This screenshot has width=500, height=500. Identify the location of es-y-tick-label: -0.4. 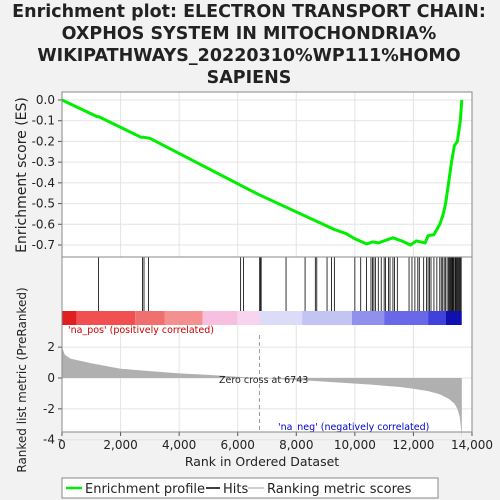
(43, 183).